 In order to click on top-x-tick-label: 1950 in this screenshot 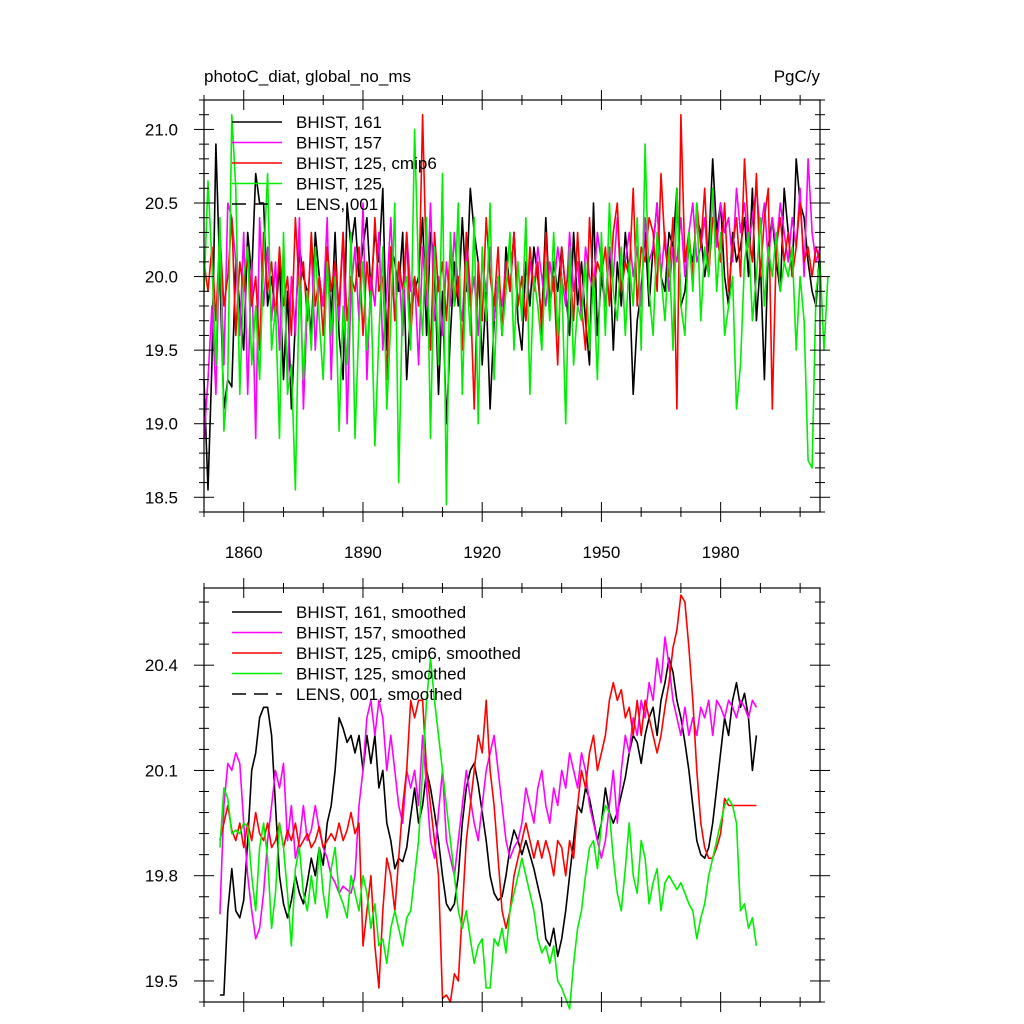, I will do `click(602, 552)`.